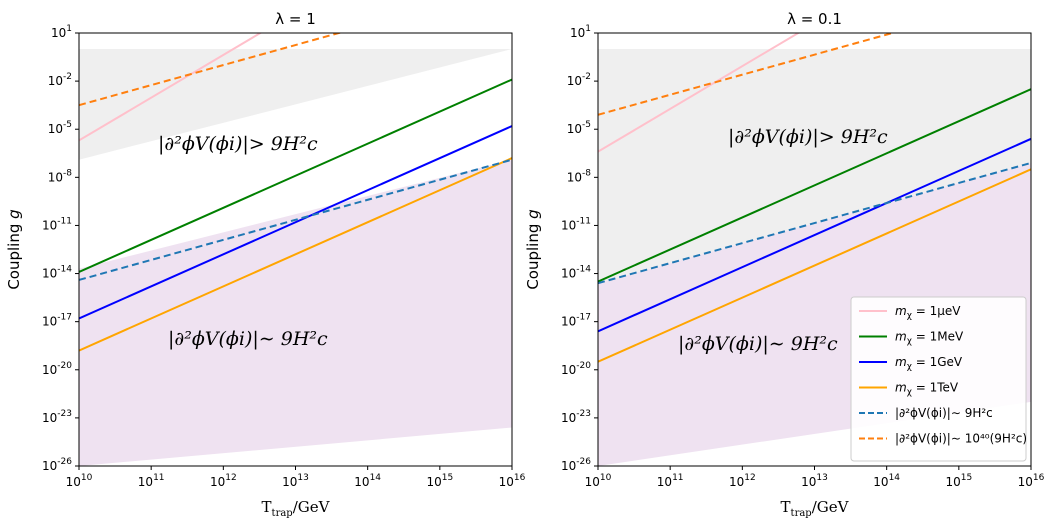 Image resolution: width=1054 pixels, height=532 pixels. I want to click on legend-box, so click(938, 379).